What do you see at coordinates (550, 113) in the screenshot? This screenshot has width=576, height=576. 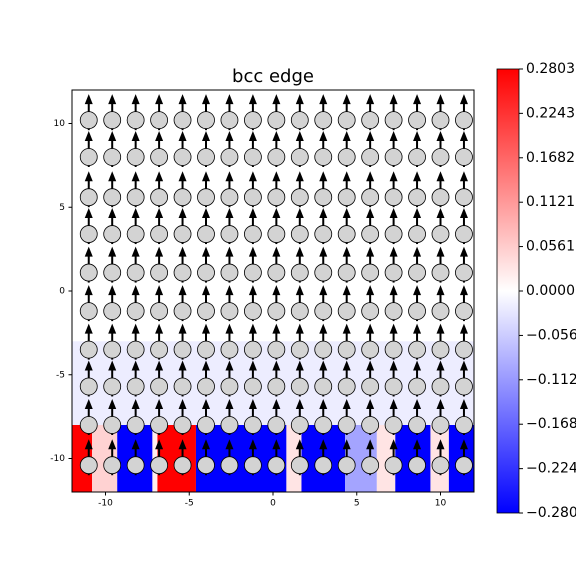 I see `colorbar-tick-label: 0.2243` at bounding box center [550, 113].